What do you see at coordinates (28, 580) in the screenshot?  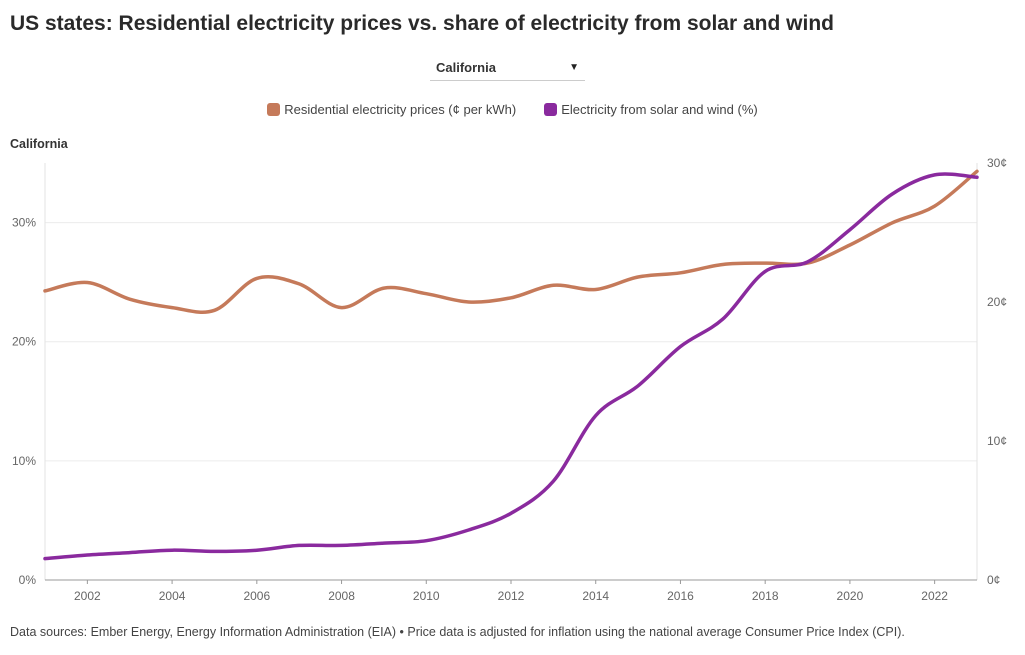 I see `y-left-tick-label: 0%` at bounding box center [28, 580].